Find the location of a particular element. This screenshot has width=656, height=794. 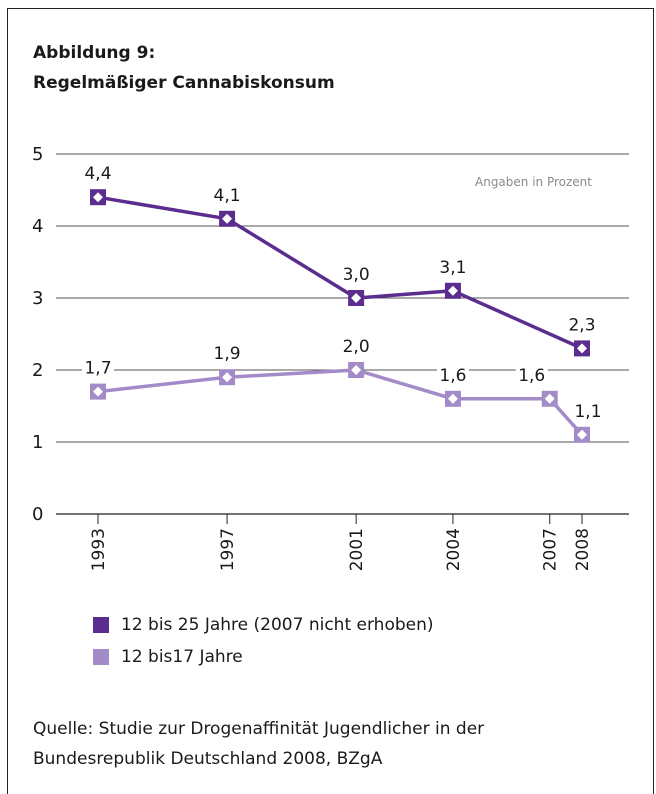

figure-title-block: Abbildung 9: Regelmäßiger Cannabiskonsum is located at coordinates (184, 68).